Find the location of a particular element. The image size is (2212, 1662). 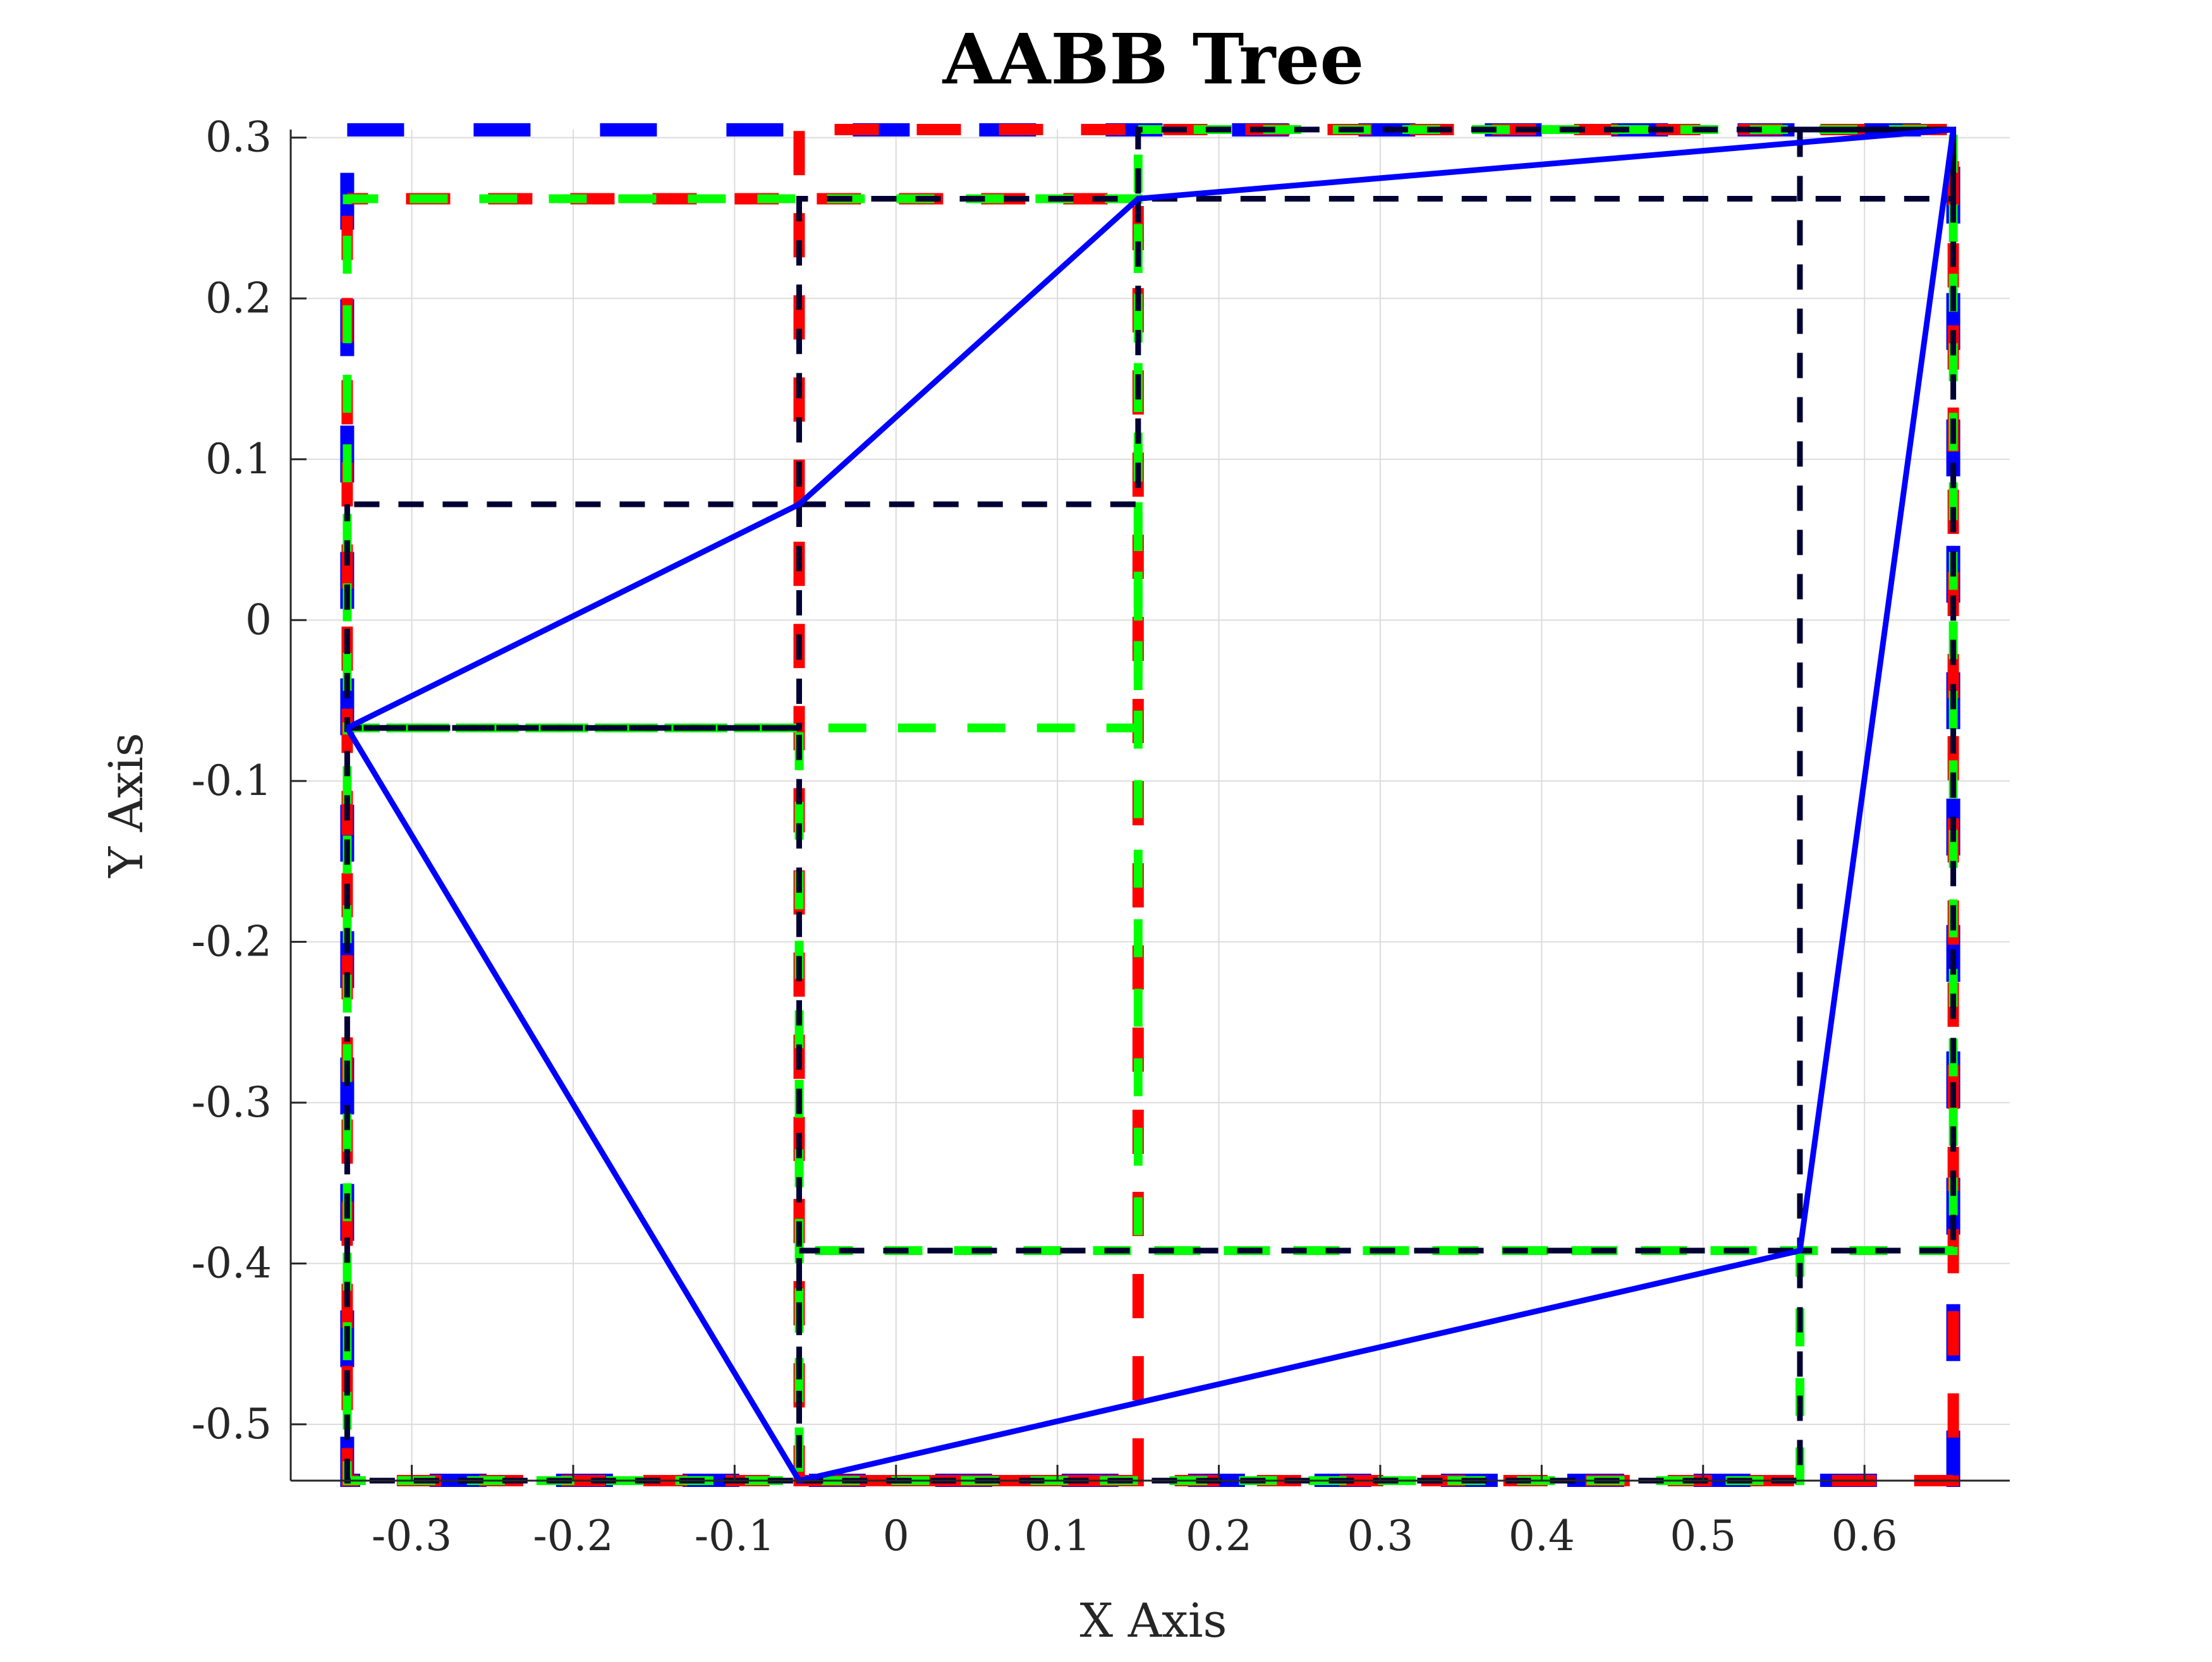

x-tick-label-6: 0.3 is located at coordinates (1380, 1536).